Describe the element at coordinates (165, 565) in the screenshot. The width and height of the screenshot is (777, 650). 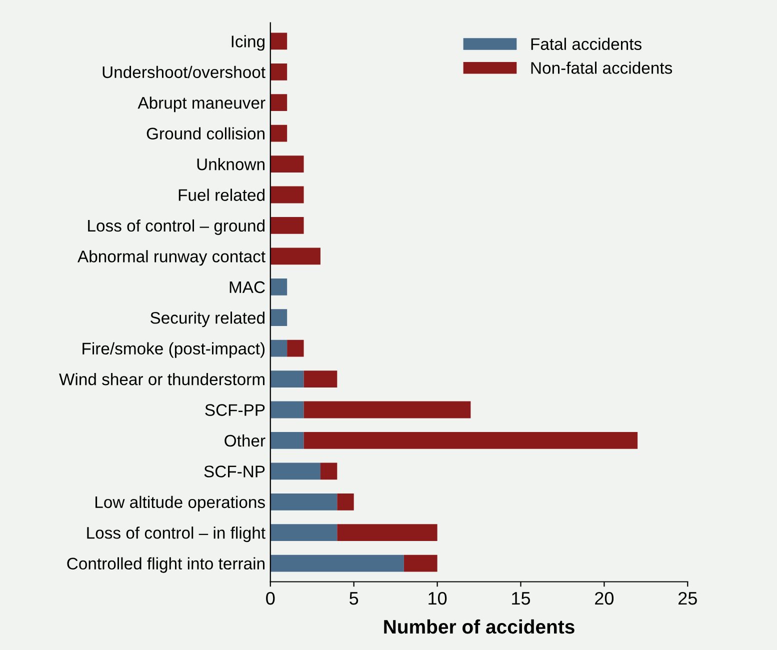
I see `y-tick-label: Controlled flight into terrain` at that location.